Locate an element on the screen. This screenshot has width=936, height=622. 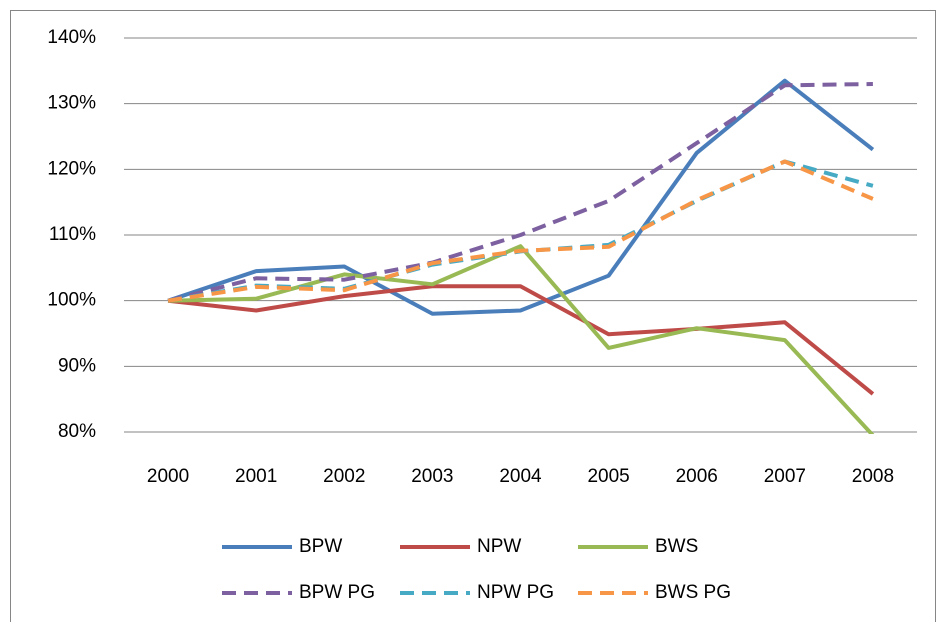
x-tick-label: 2002 is located at coordinates (344, 476).